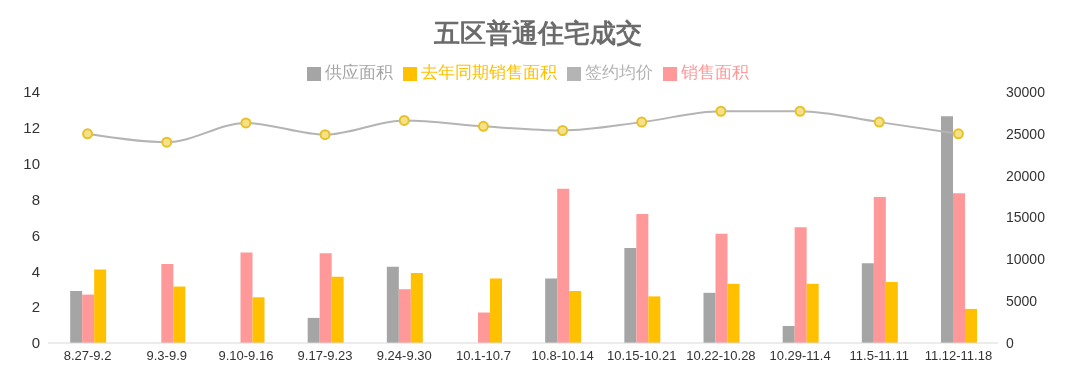 The height and width of the screenshot is (380, 1080). Describe the element at coordinates (800, 356) in the screenshot. I see `x-tick-label: 10.29-11.4` at that location.